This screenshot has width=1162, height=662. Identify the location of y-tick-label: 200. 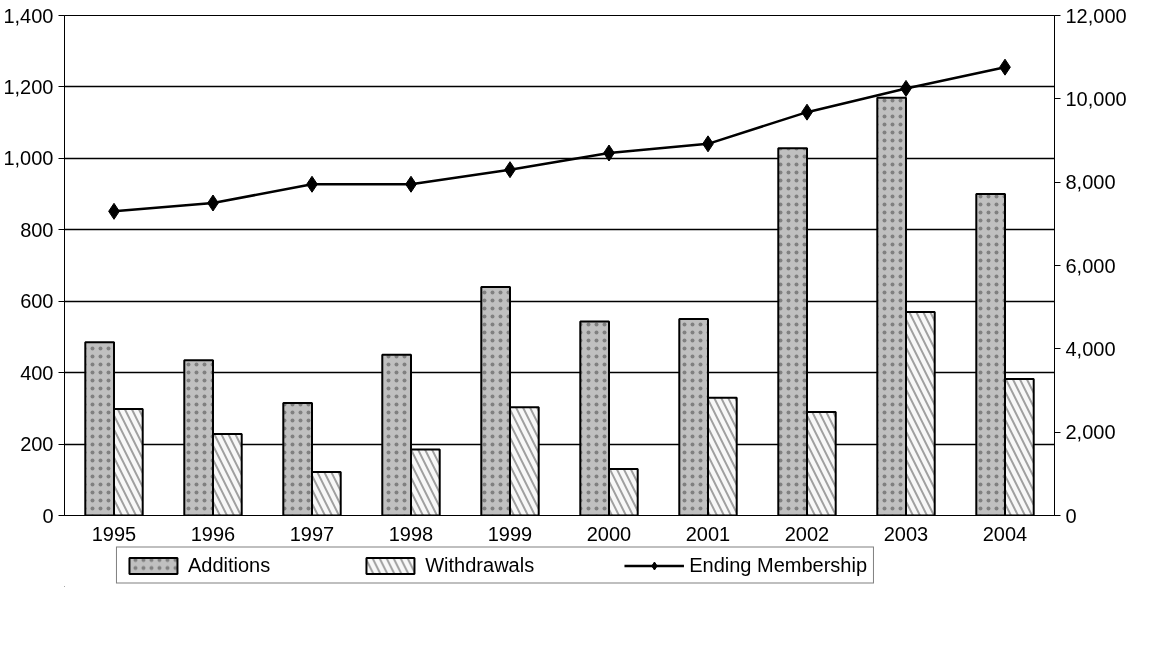
(37, 444).